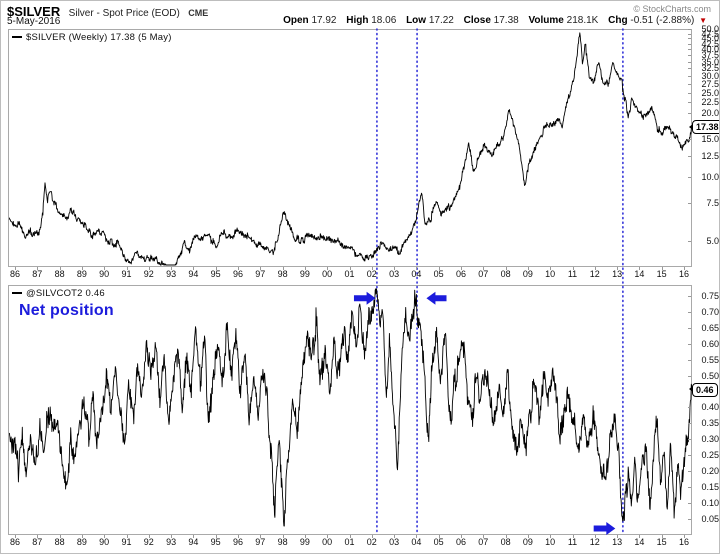  What do you see at coordinates (710, 83) in the screenshot?
I see `y-axis-label: 27.5` at bounding box center [710, 83].